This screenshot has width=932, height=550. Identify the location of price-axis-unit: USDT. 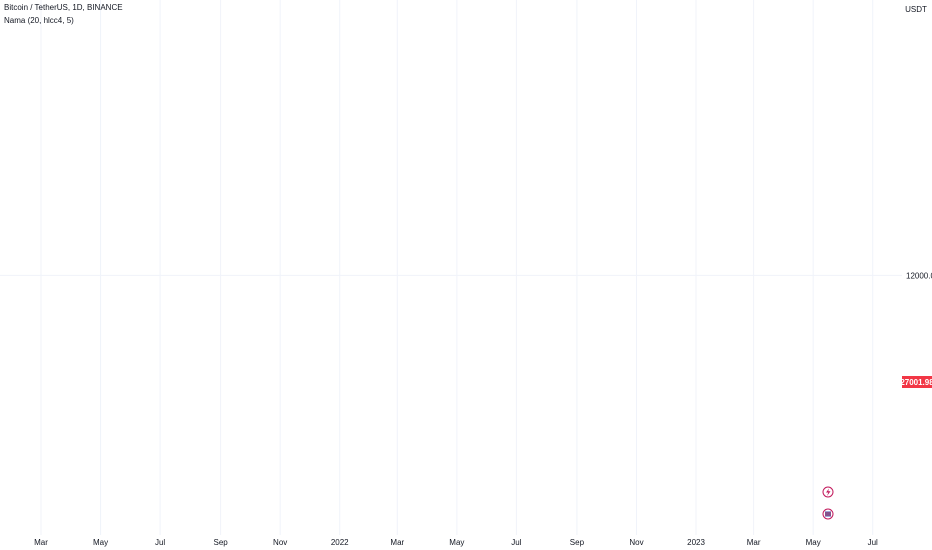
(916, 9).